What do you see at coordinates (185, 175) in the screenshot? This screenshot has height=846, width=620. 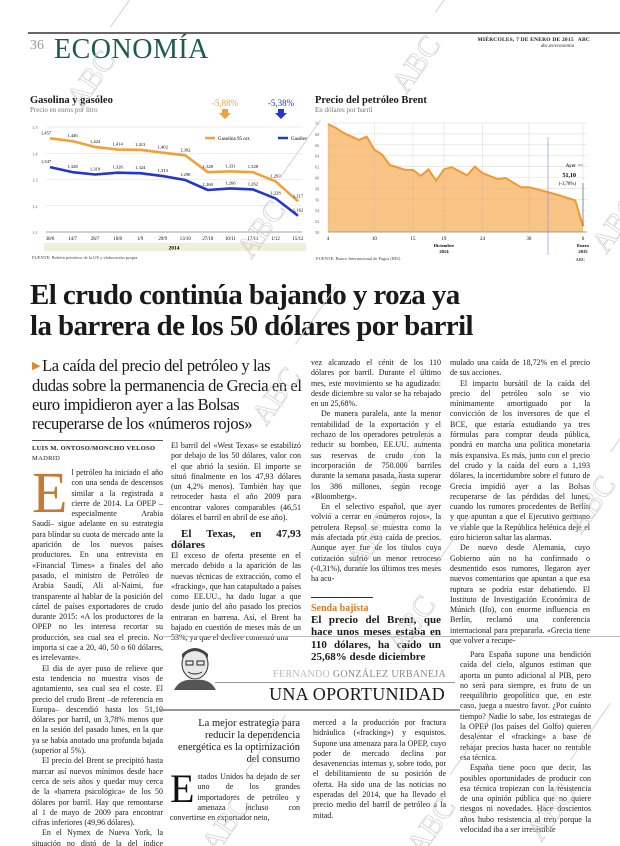 I see `data-label: 1,298` at bounding box center [185, 175].